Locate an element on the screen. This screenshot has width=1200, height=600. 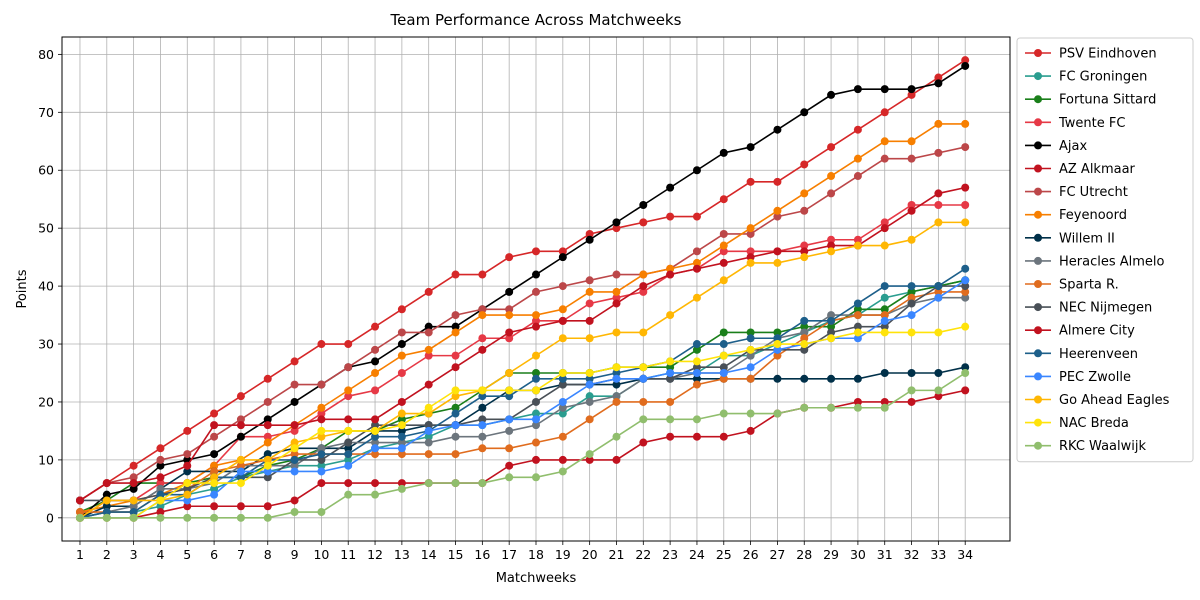
x-tick-label: 25 is located at coordinates (724, 554).